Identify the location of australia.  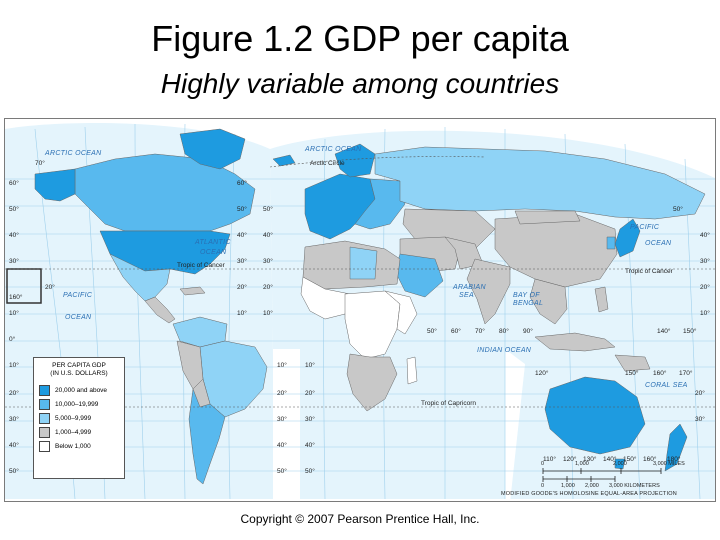
(595, 415).